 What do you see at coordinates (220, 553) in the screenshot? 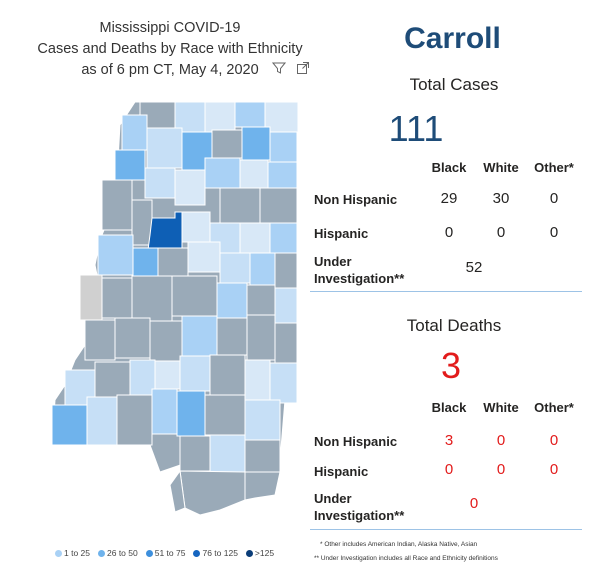
I see `legend-label: 76 to 125` at bounding box center [220, 553].